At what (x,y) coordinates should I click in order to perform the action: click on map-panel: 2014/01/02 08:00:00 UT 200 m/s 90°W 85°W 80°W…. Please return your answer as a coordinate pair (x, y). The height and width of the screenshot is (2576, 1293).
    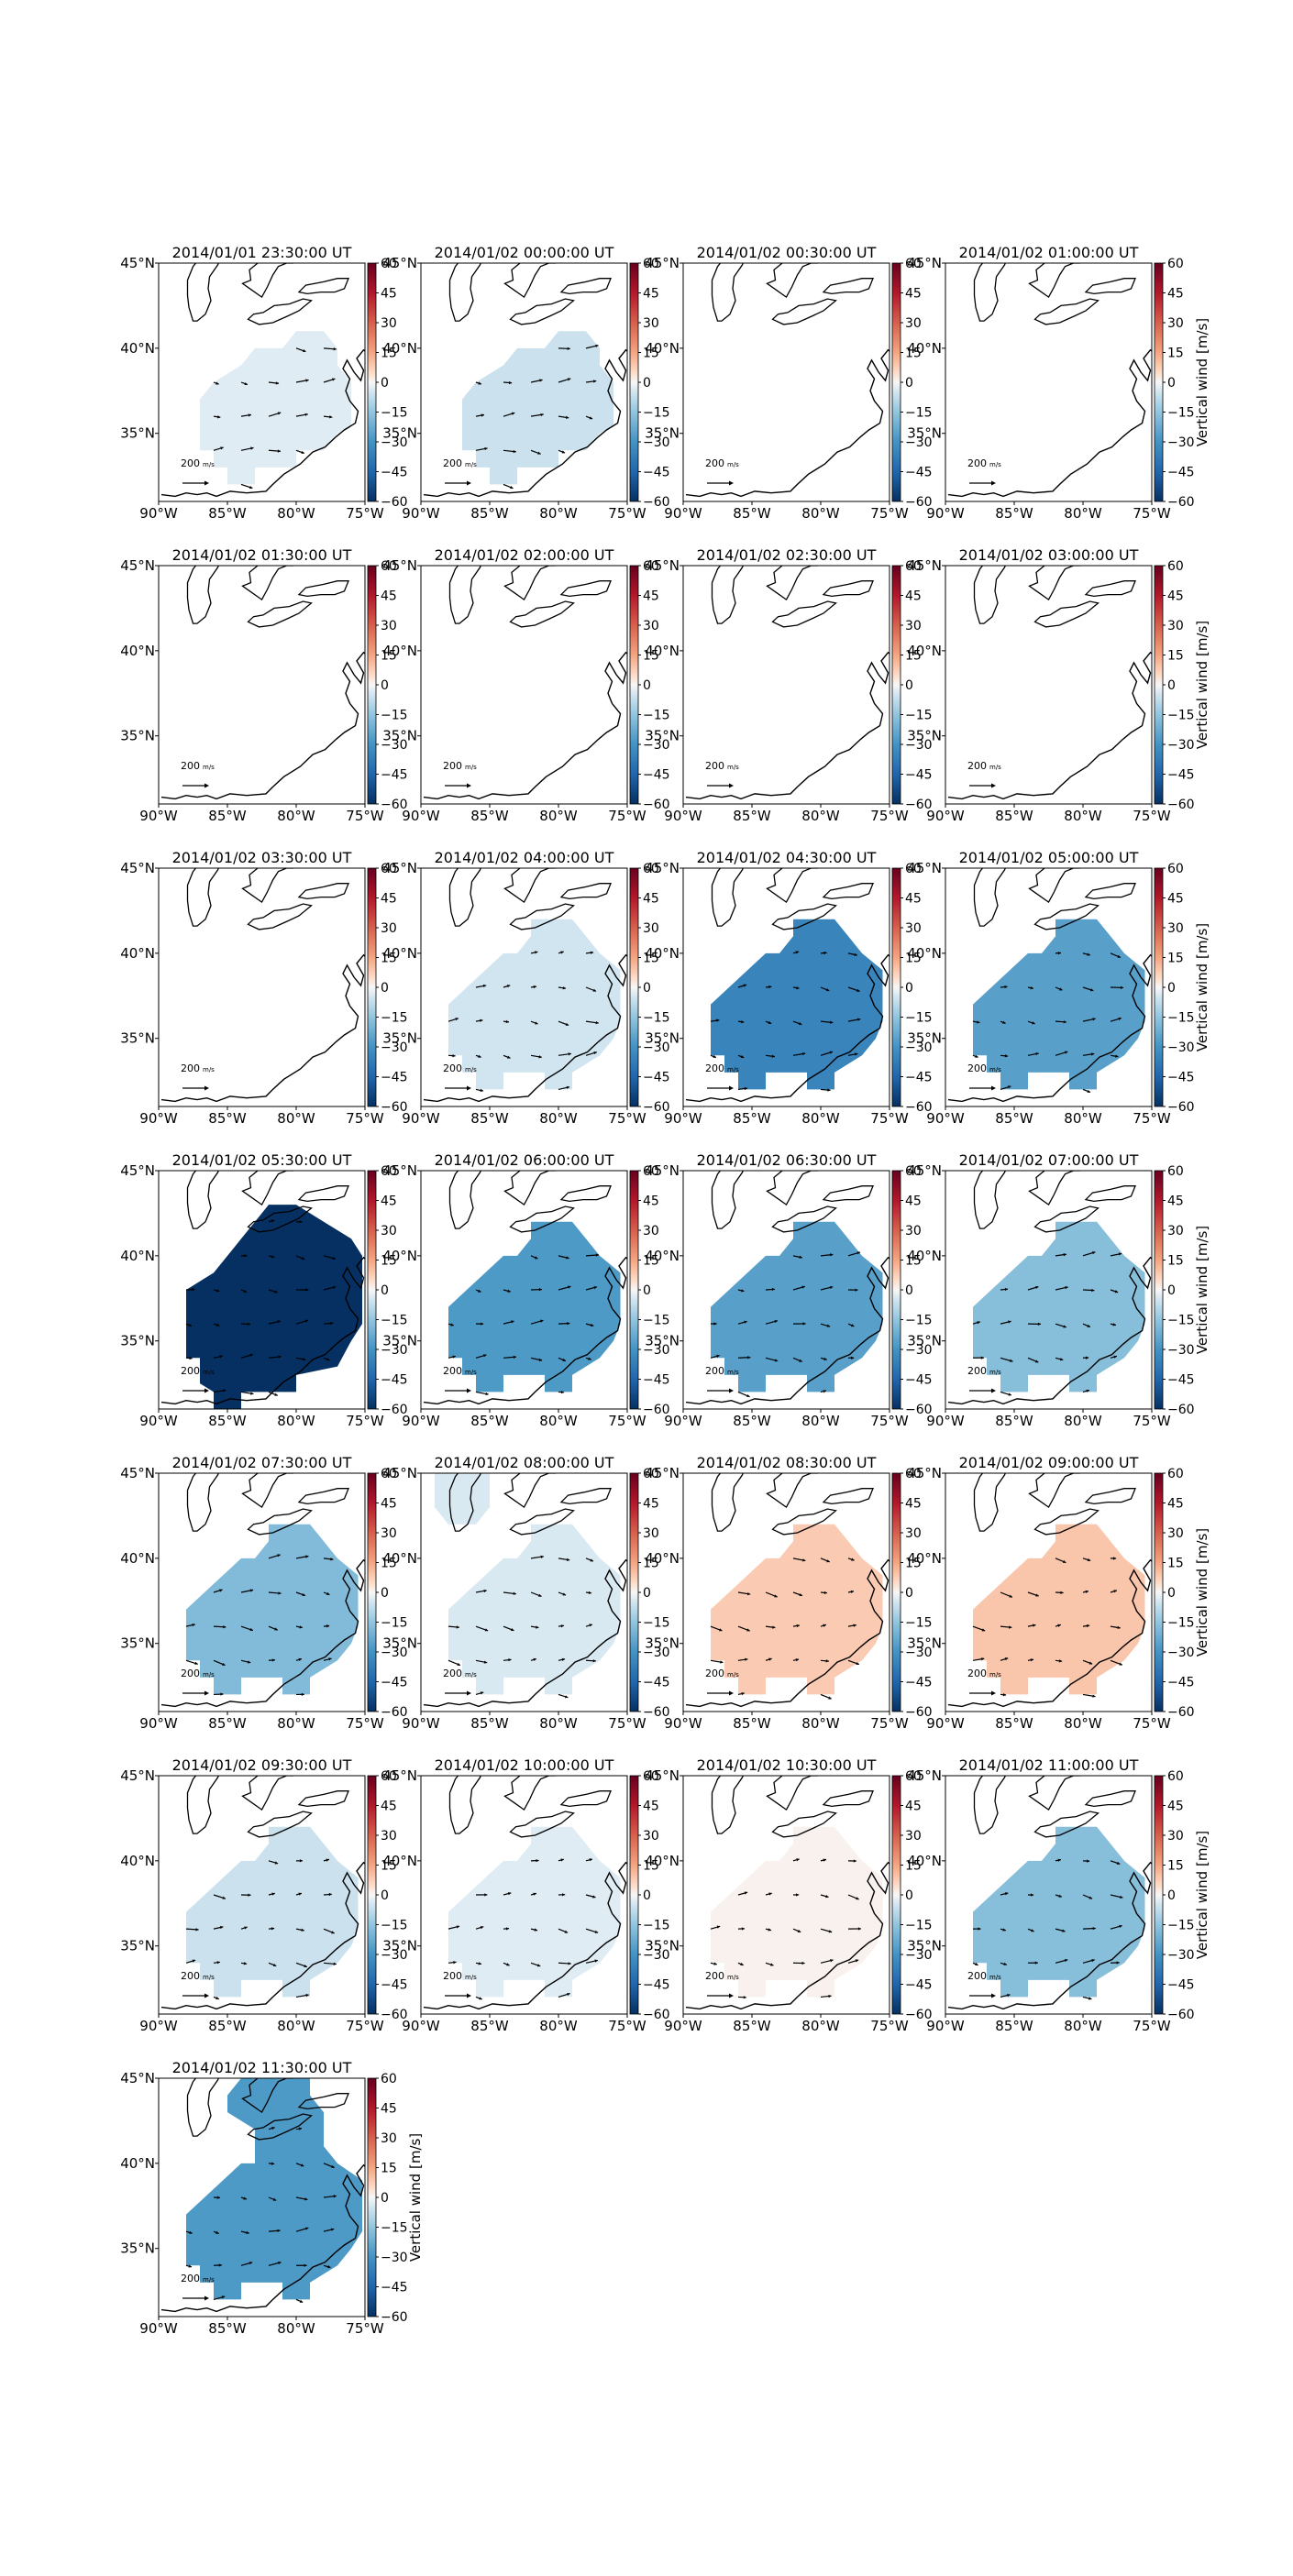
    Looking at the image, I should click on (525, 1593).